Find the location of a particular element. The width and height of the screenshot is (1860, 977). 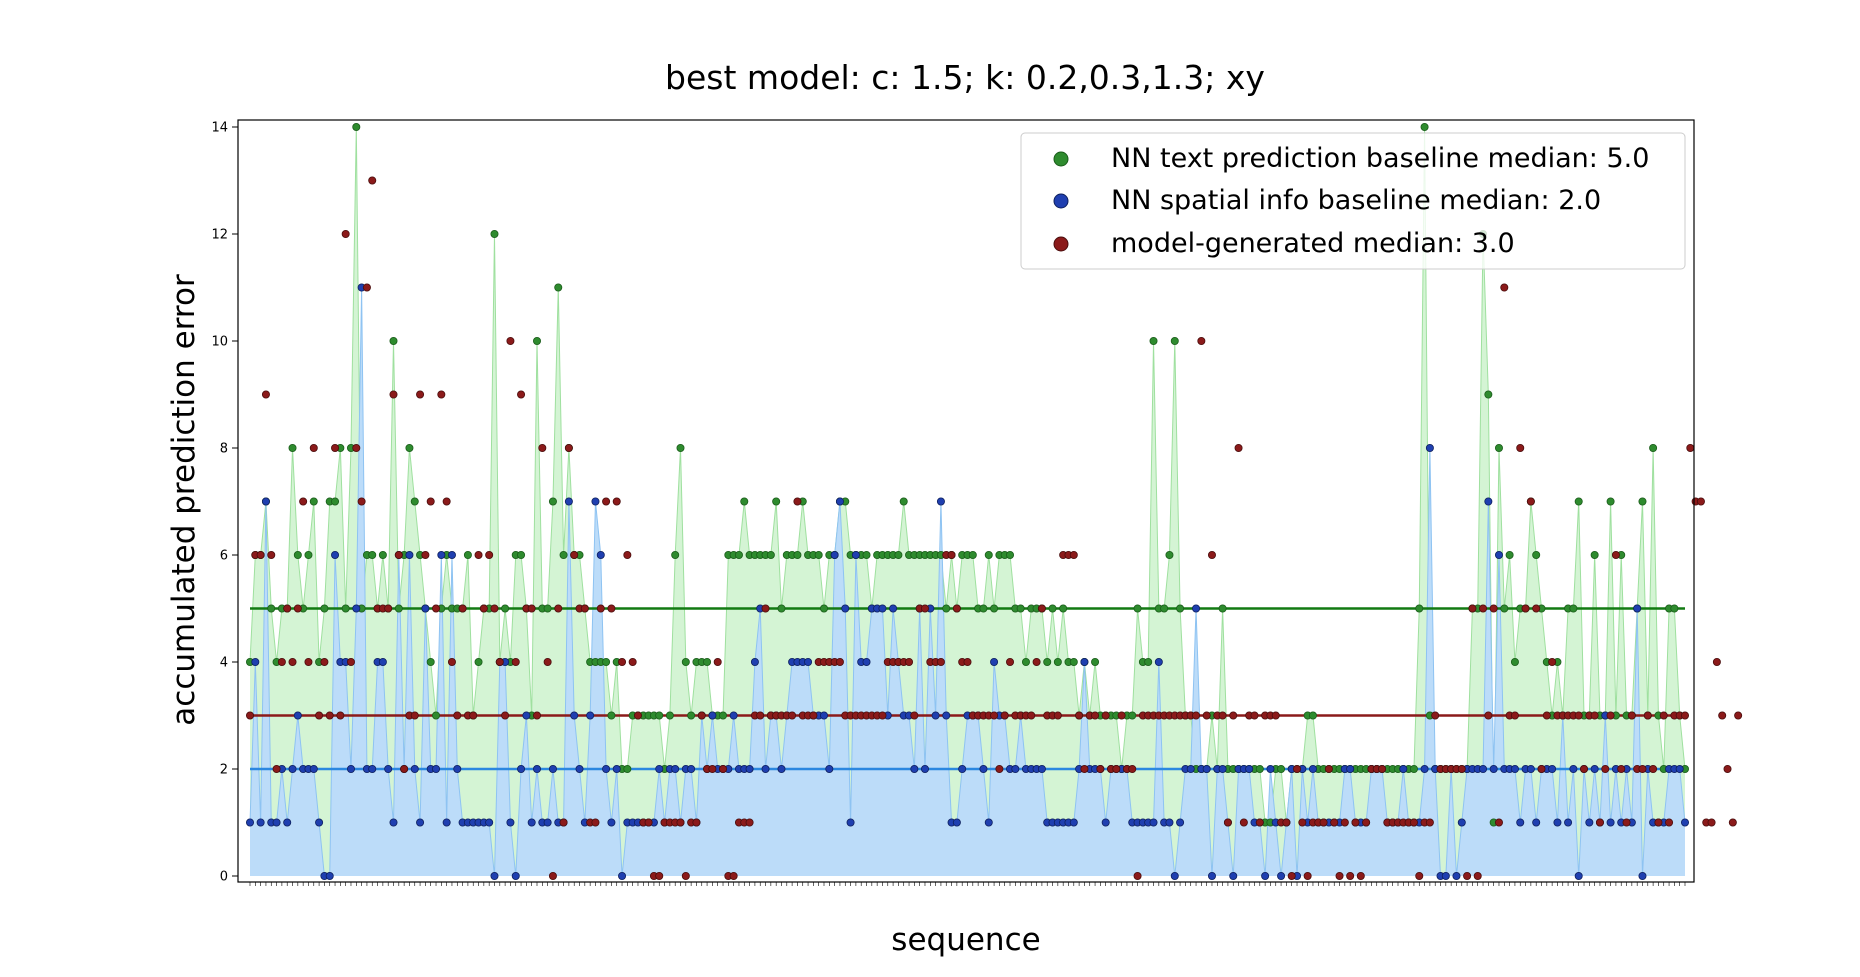

y-tick-label: 8 is located at coordinates (224, 449).